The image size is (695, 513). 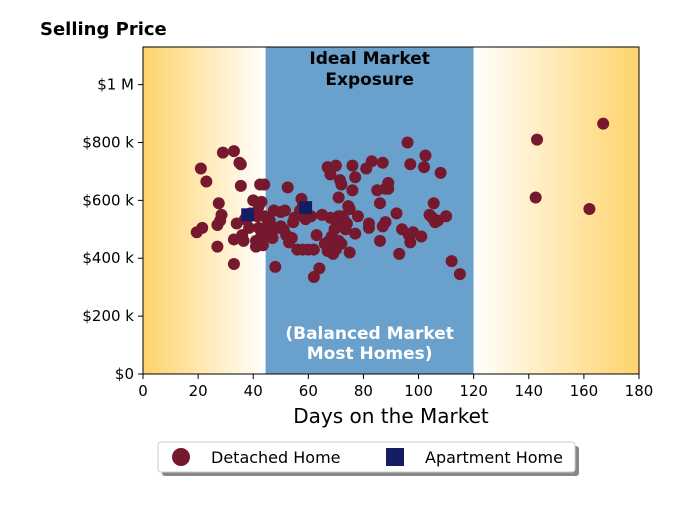 I want to click on y-axis: $0 $200 k $400 k $600 k $800 k $1 M, so click(x=112, y=229).